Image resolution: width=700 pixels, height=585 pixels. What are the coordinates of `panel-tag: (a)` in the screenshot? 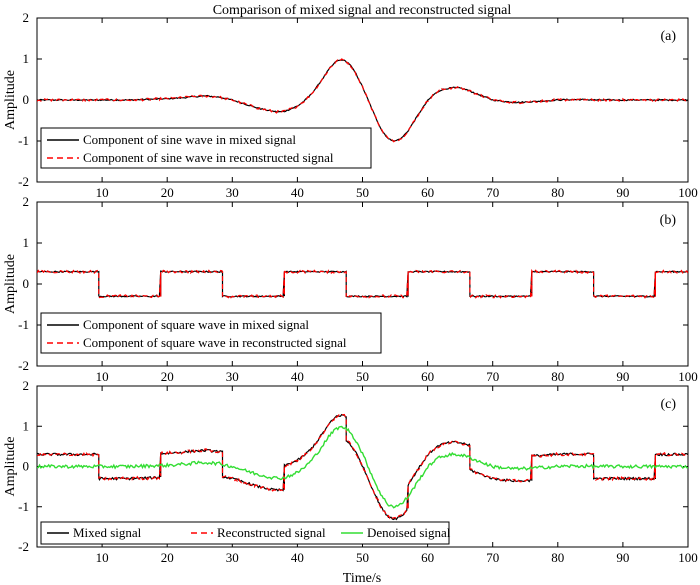 It's located at (668, 36).